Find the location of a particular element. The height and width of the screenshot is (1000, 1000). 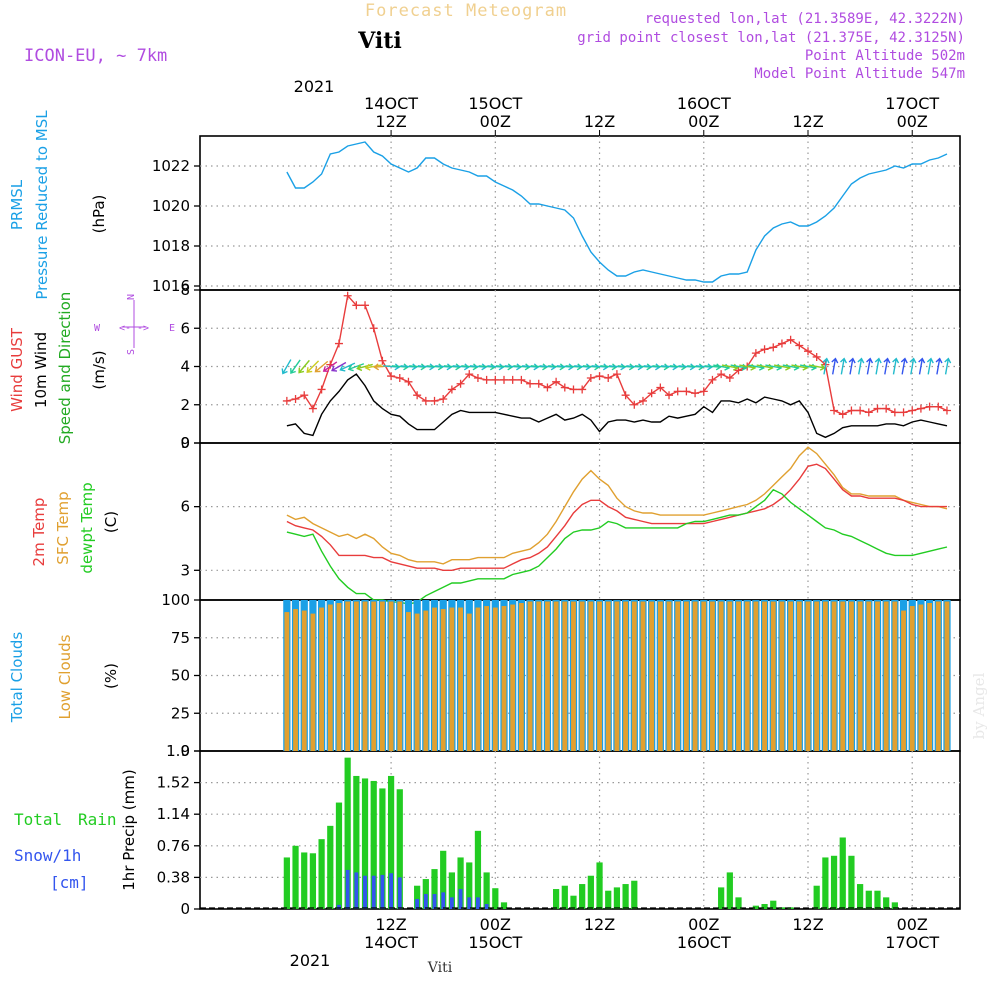

wind10m-label: 10m Wind is located at coordinates (41, 370).